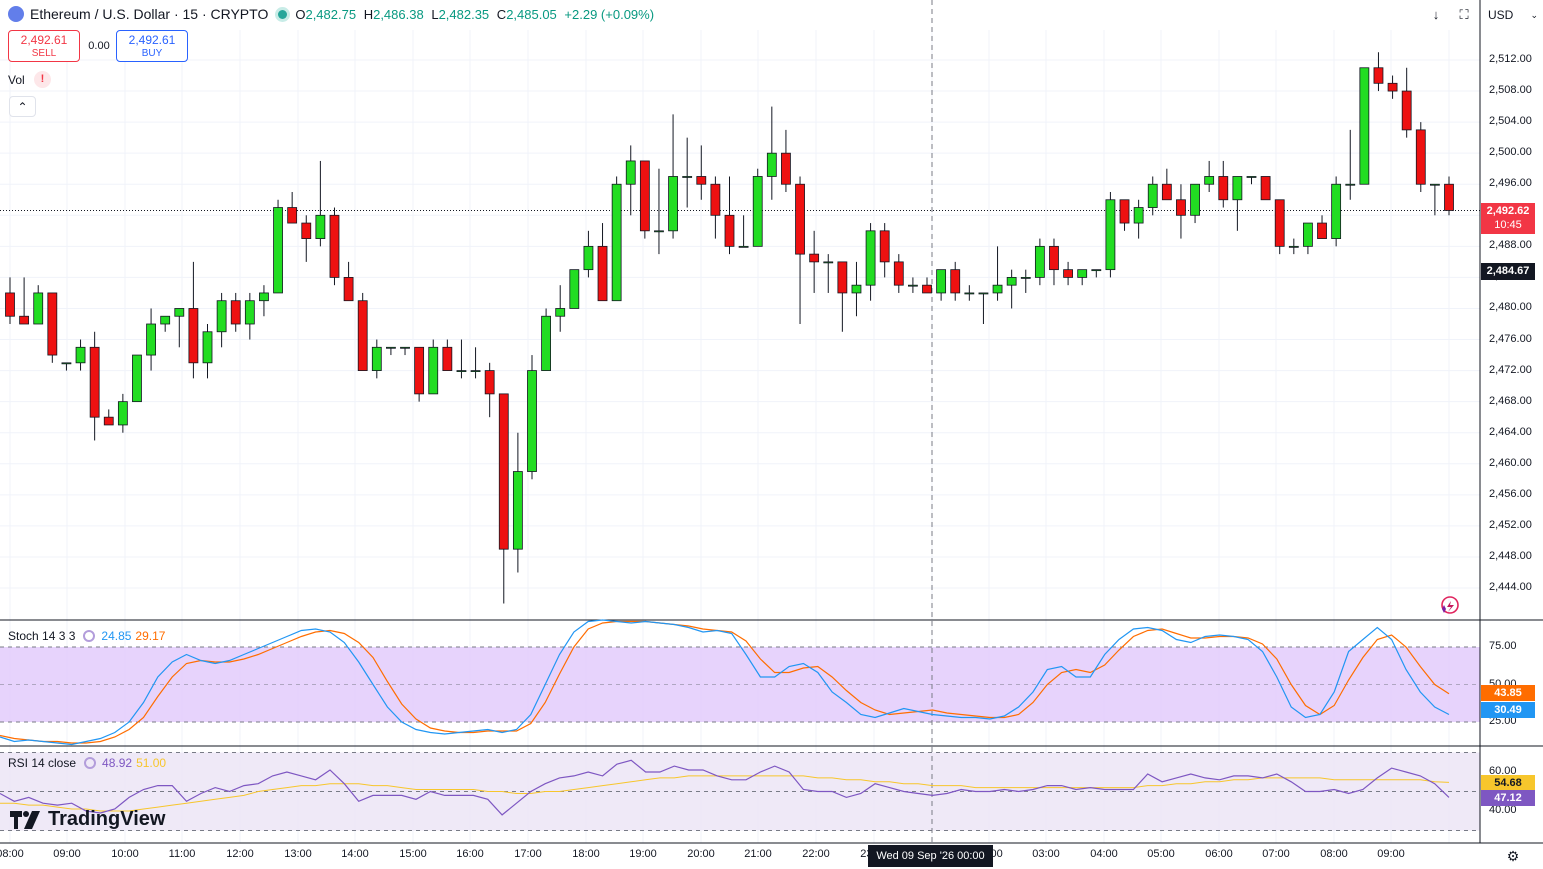 The image size is (1543, 869). Describe the element at coordinates (149, 14) in the screenshot. I see `symbol-title: Ethereum / U.S. Dollar · 15 · CRYPTO` at that location.